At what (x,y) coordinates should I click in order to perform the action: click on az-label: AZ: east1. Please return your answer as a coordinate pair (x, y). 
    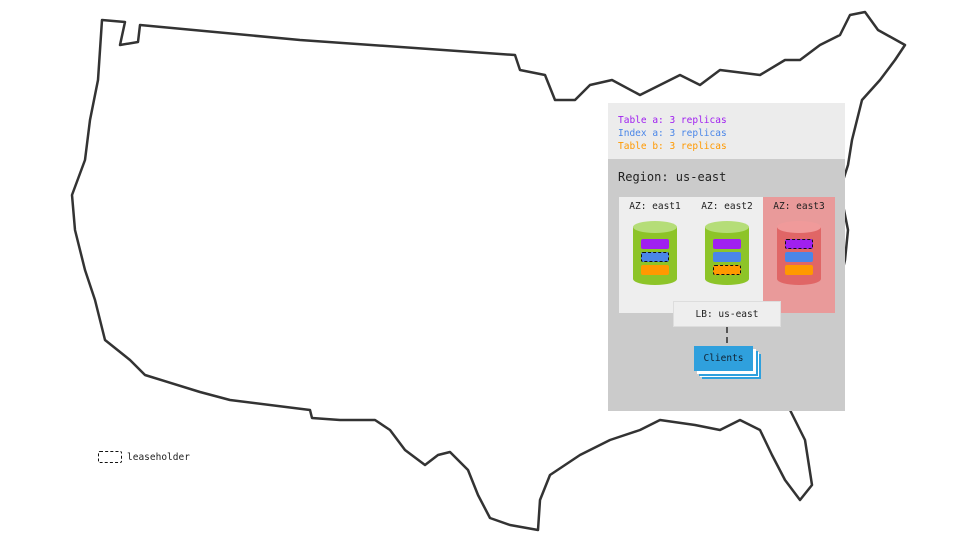
    Looking at the image, I should click on (655, 206).